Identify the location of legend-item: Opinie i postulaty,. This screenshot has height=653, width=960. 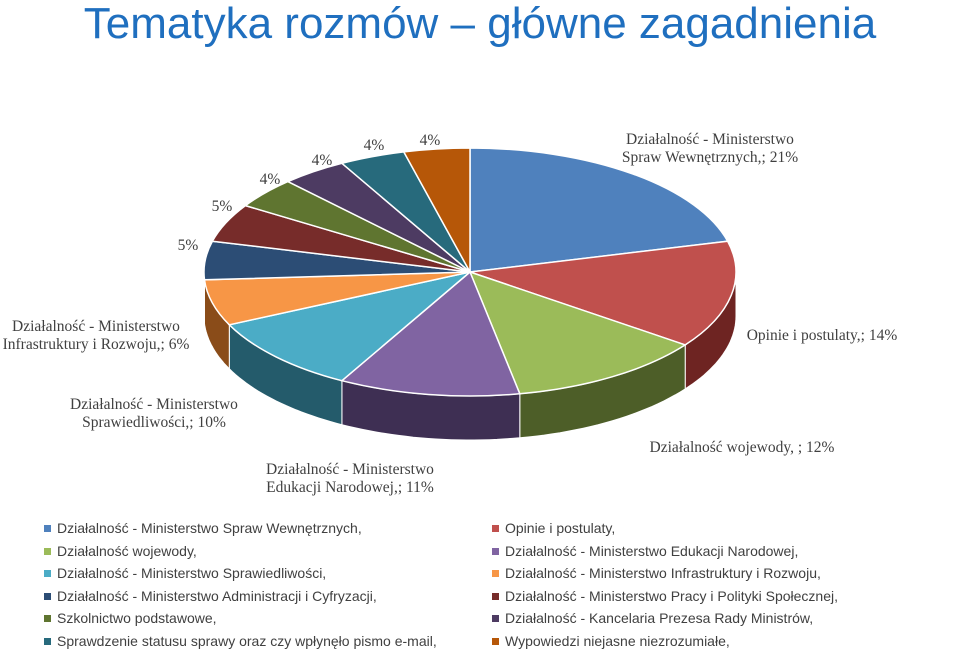
(553, 528).